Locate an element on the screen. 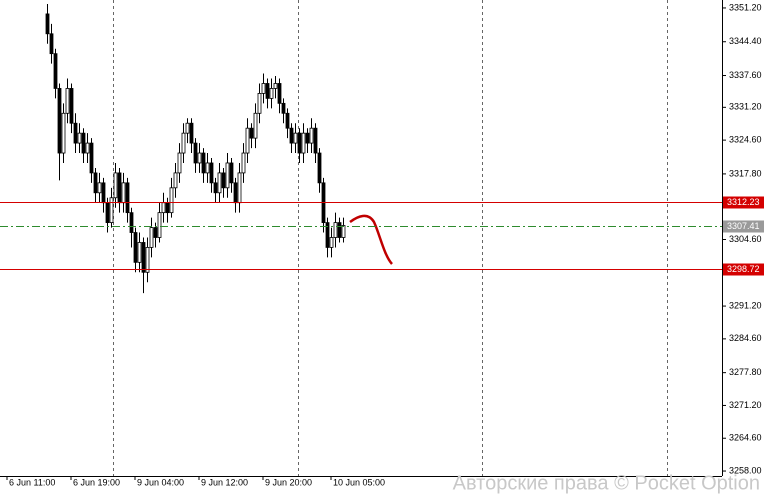 The width and height of the screenshot is (764, 496). y-tick-label: 3324.60 is located at coordinates (745, 139).